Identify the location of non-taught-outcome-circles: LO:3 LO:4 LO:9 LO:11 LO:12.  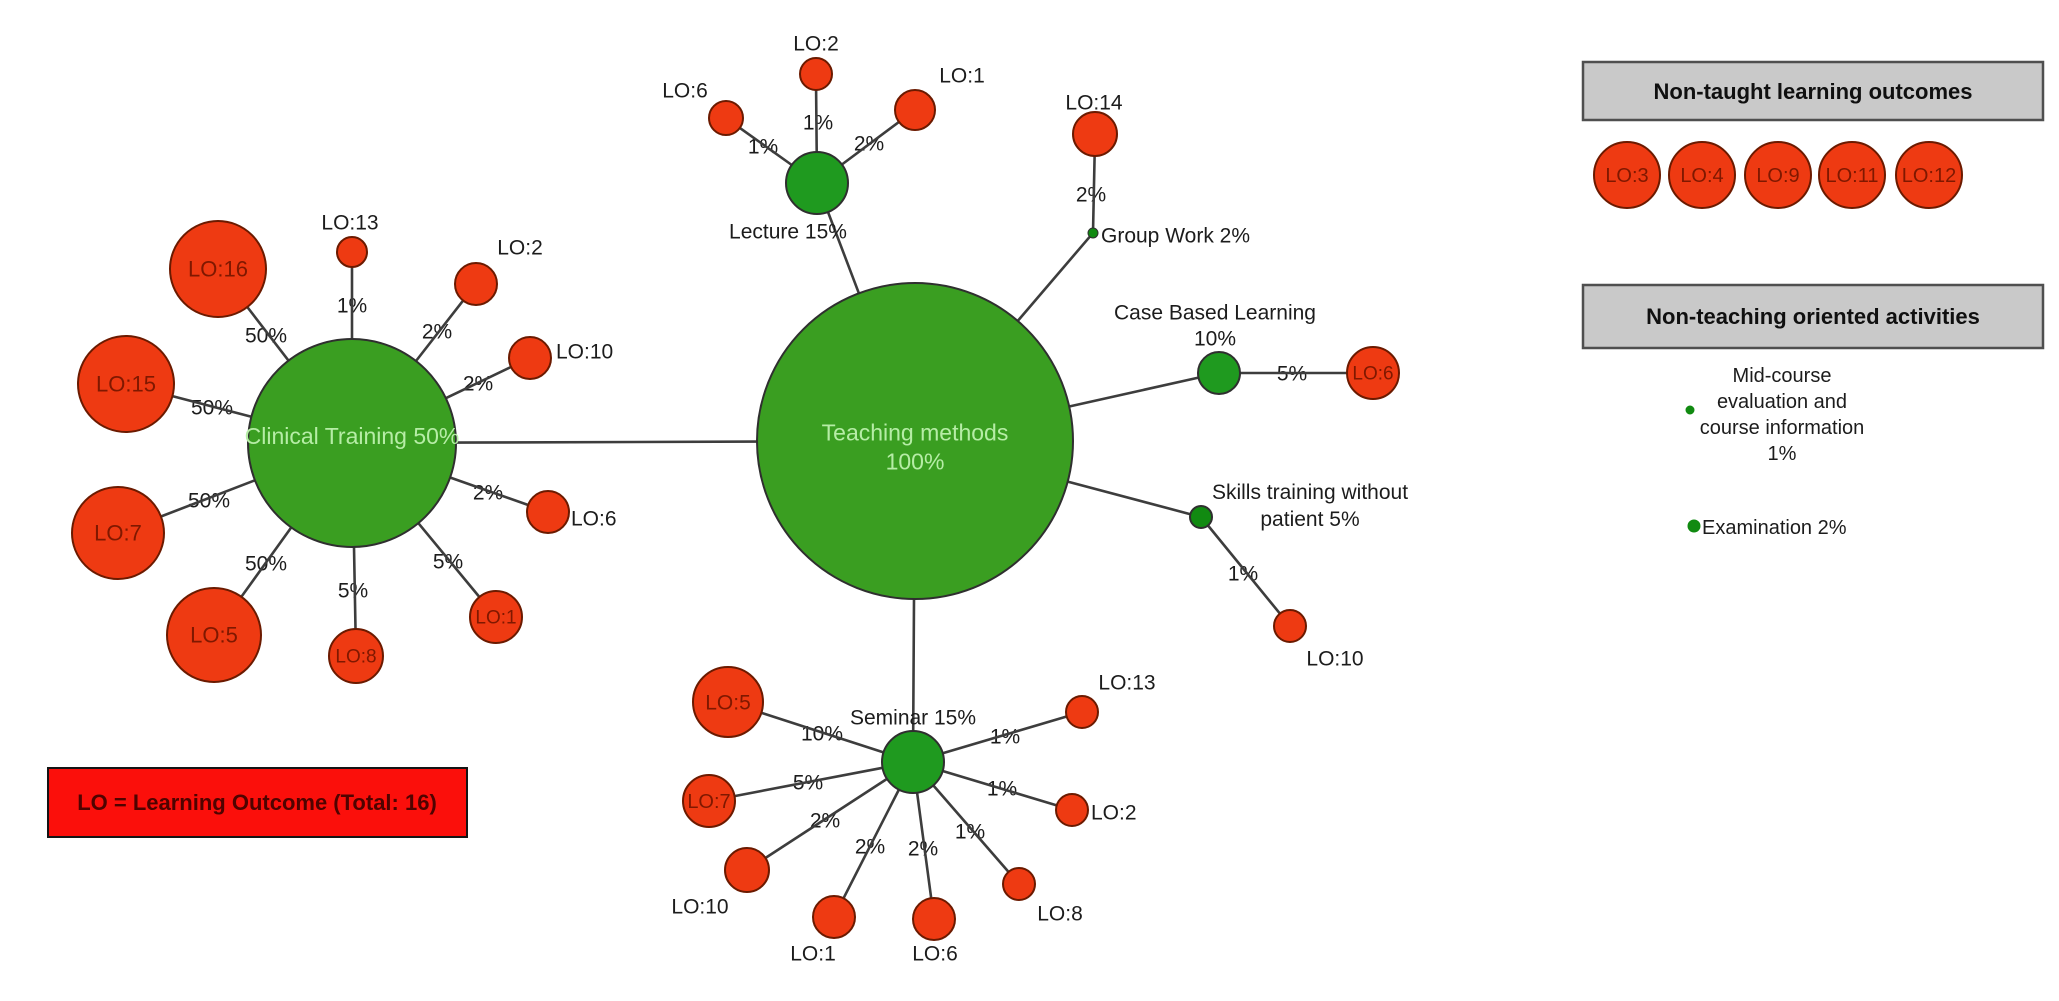
(1778, 175).